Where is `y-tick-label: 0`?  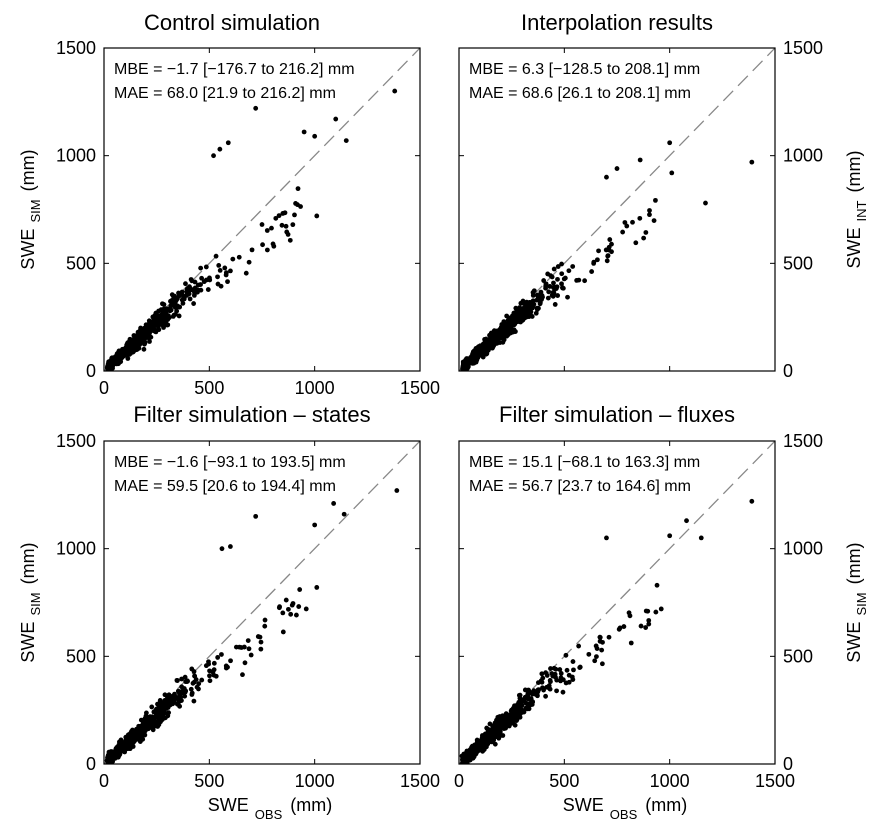
y-tick-label: 0 is located at coordinates (91, 371).